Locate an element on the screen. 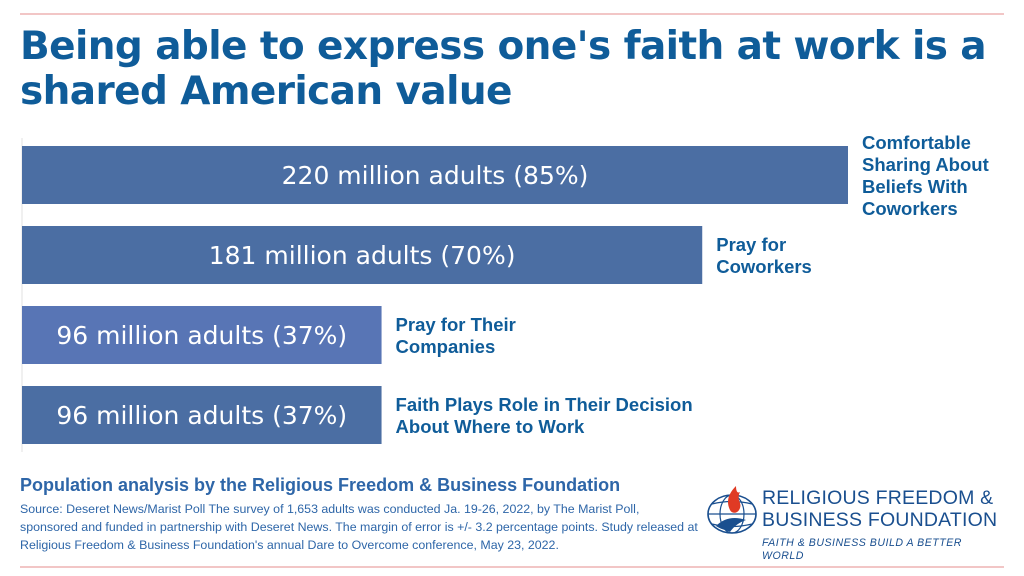 The image size is (1024, 576). category-label-line: Faith Plays Role in Their Decision is located at coordinates (544, 404).